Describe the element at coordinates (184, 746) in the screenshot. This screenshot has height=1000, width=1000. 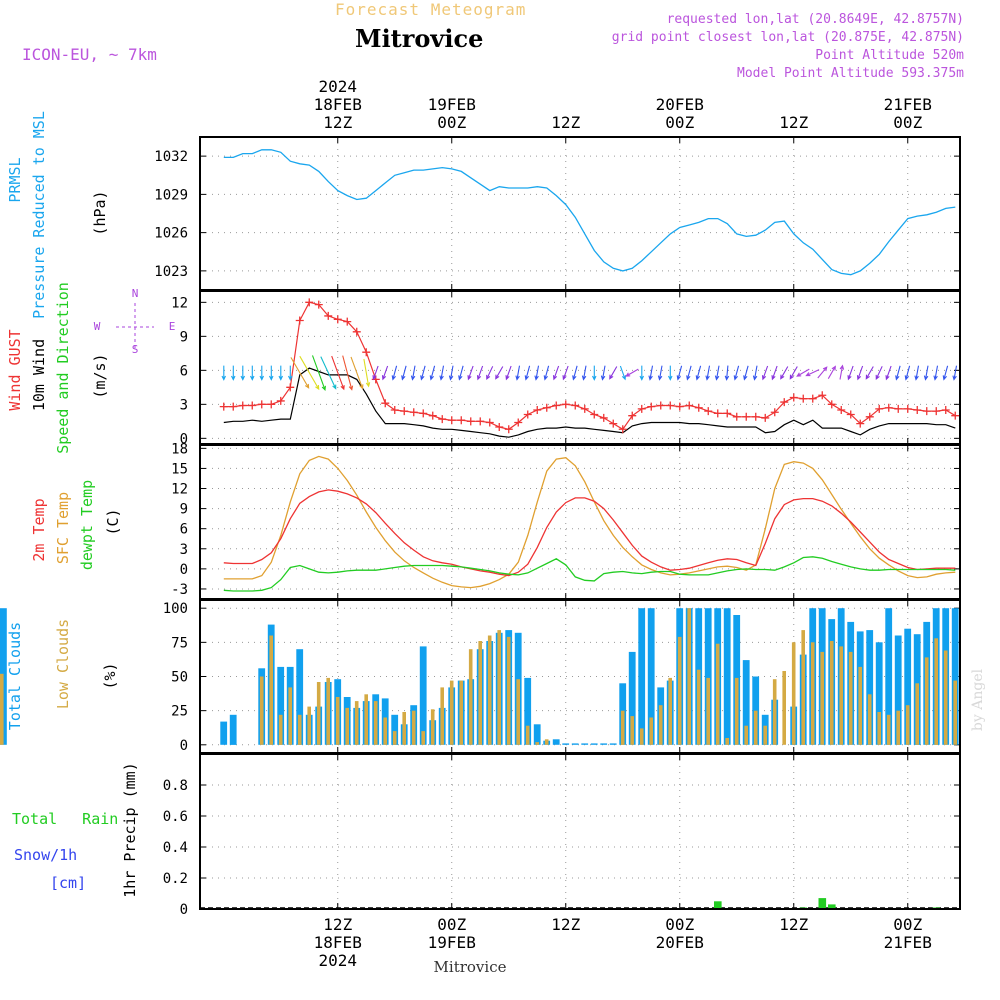
I see `clouds-ytick-label: 0` at that location.